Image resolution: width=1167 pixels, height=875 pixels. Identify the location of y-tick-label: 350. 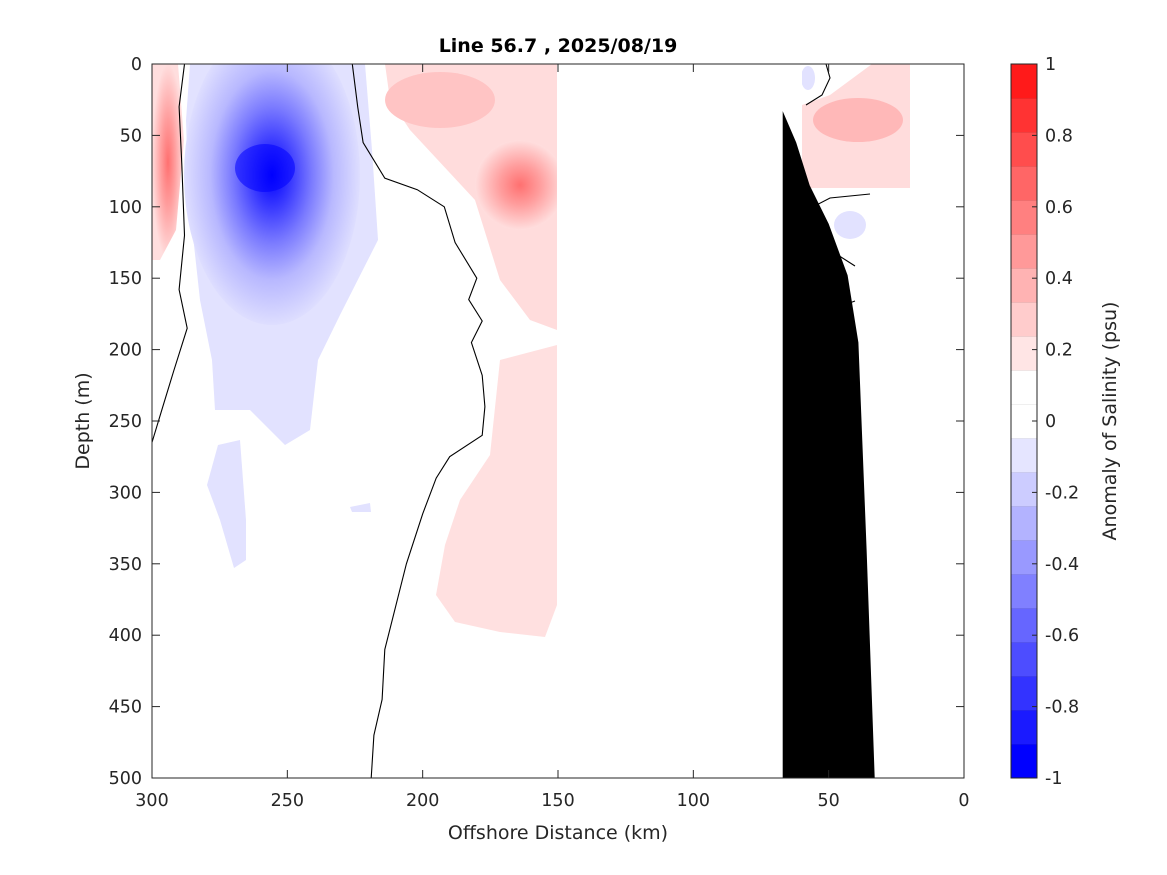
(125, 565).